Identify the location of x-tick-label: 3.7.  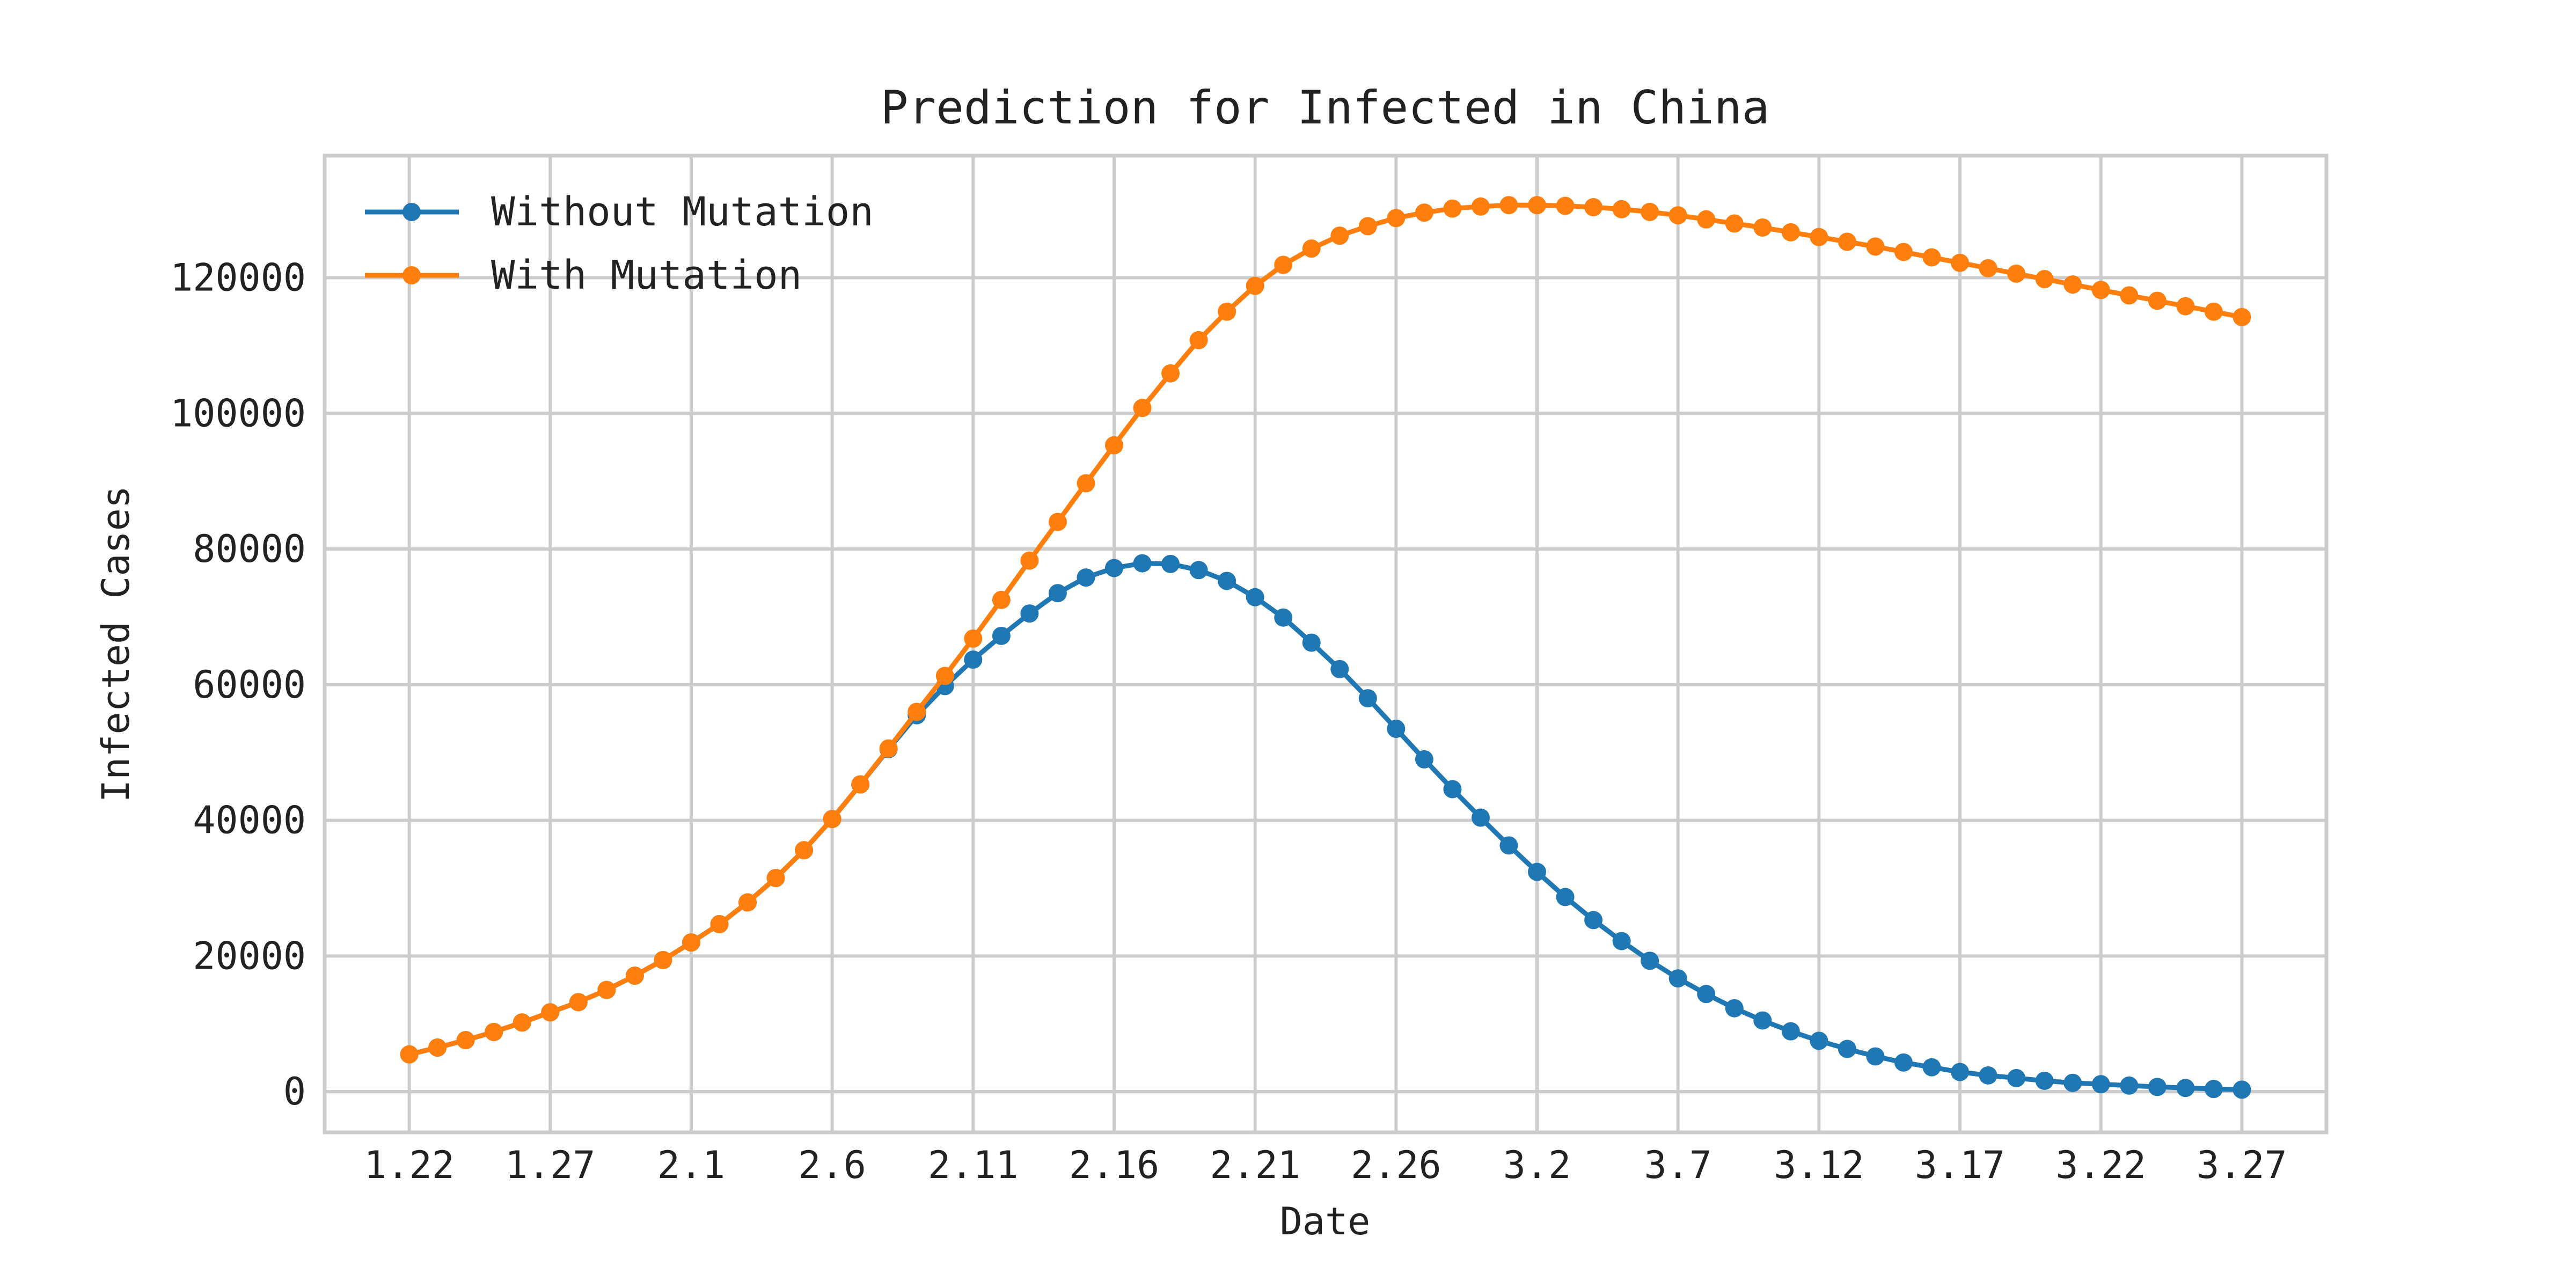
(1677, 1165).